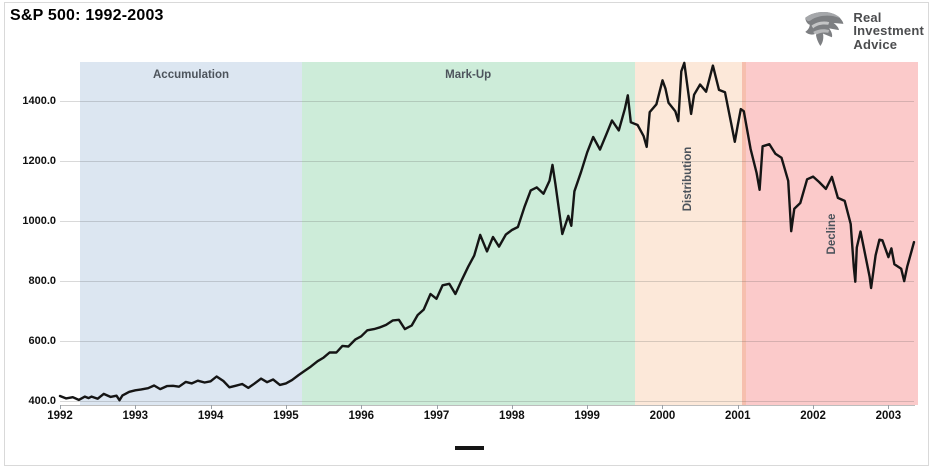  Describe the element at coordinates (42, 401) in the screenshot. I see `y-axis-tick-label: 400.0` at that location.